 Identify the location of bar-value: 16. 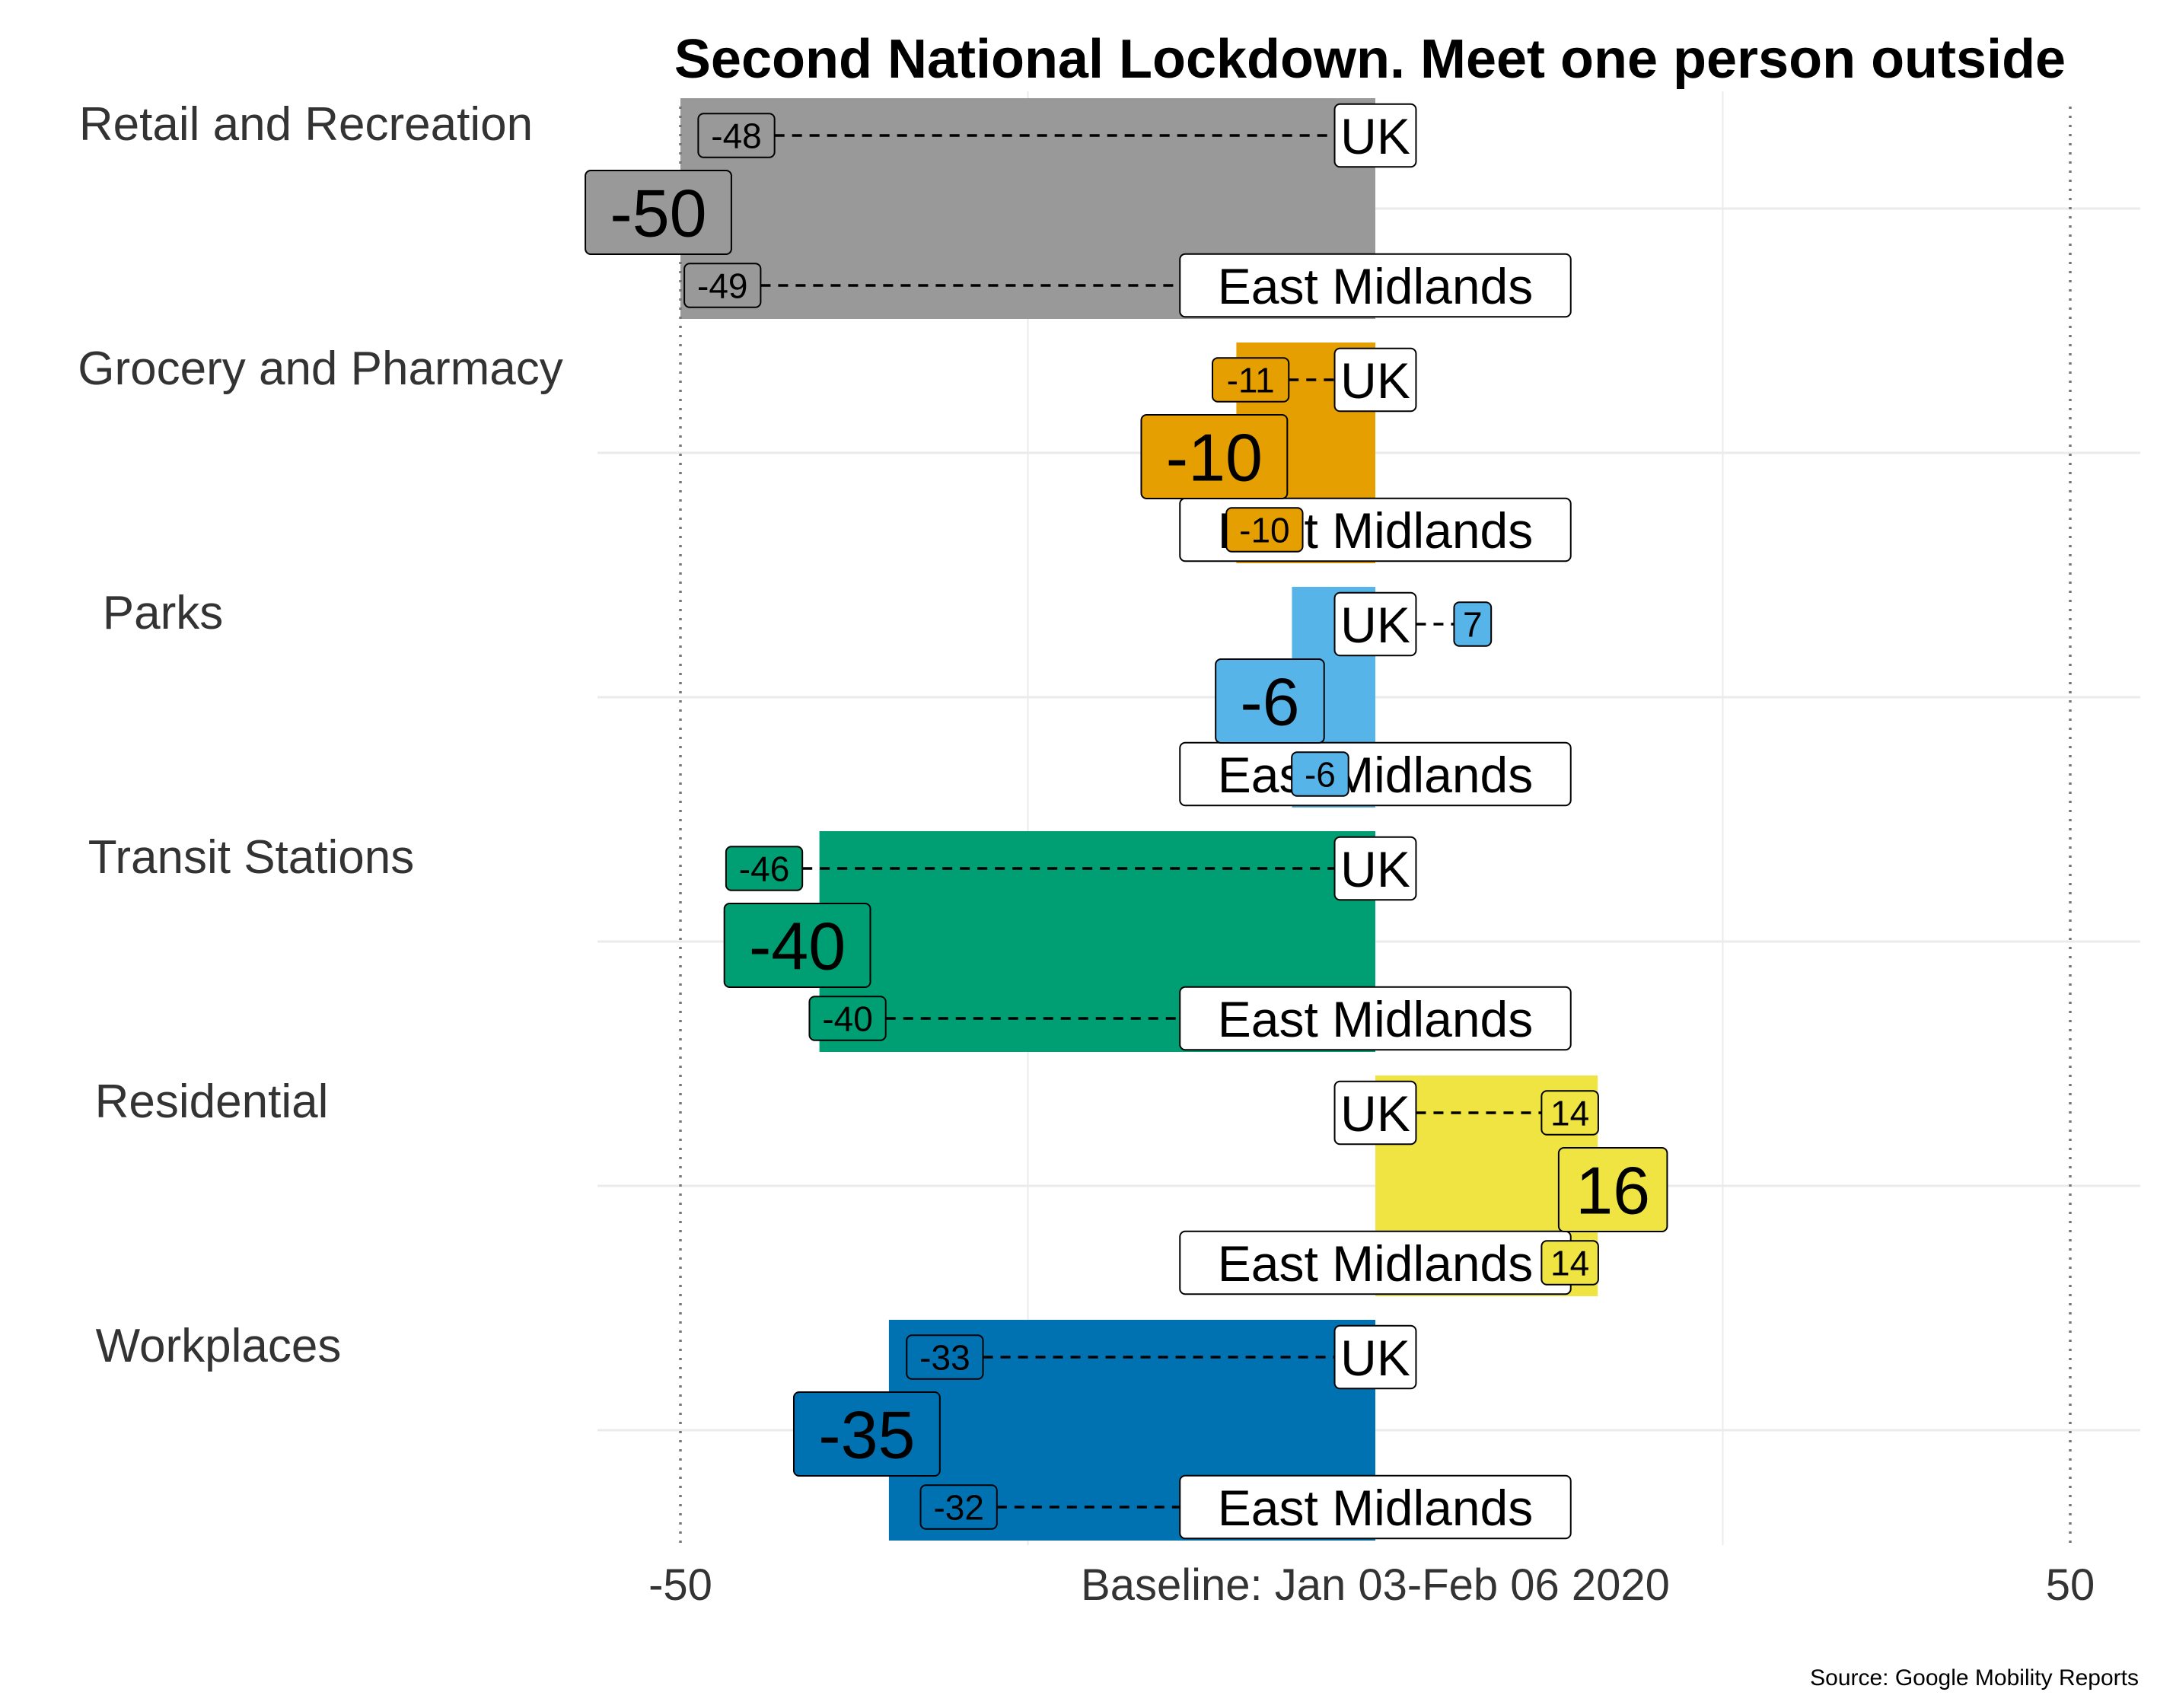
(1613, 1190).